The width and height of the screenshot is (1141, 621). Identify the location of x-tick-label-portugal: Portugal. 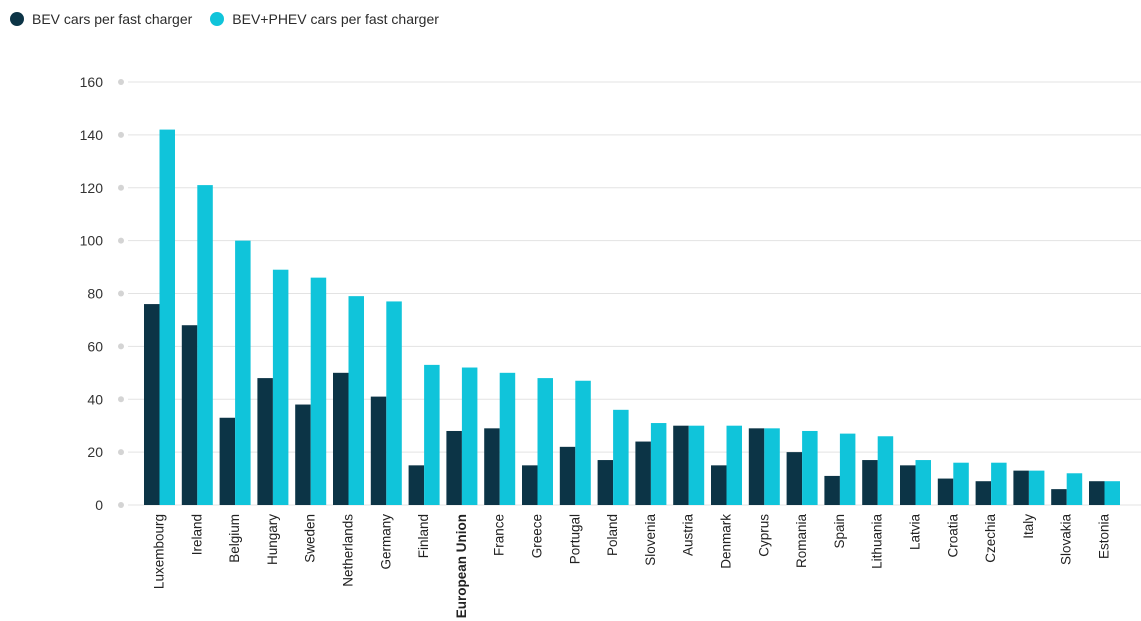
(574, 539).